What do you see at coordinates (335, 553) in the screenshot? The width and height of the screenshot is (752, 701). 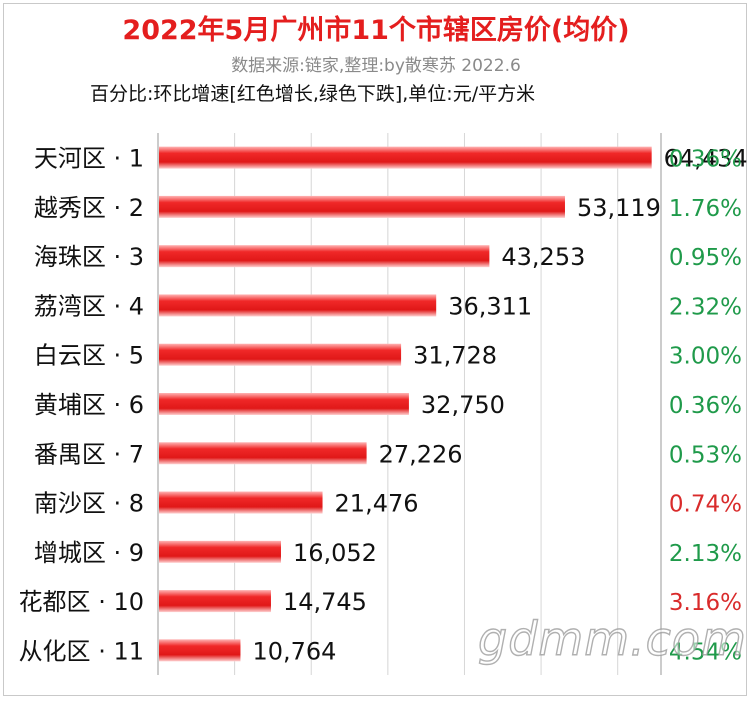 I see `value-label: 16,052` at bounding box center [335, 553].